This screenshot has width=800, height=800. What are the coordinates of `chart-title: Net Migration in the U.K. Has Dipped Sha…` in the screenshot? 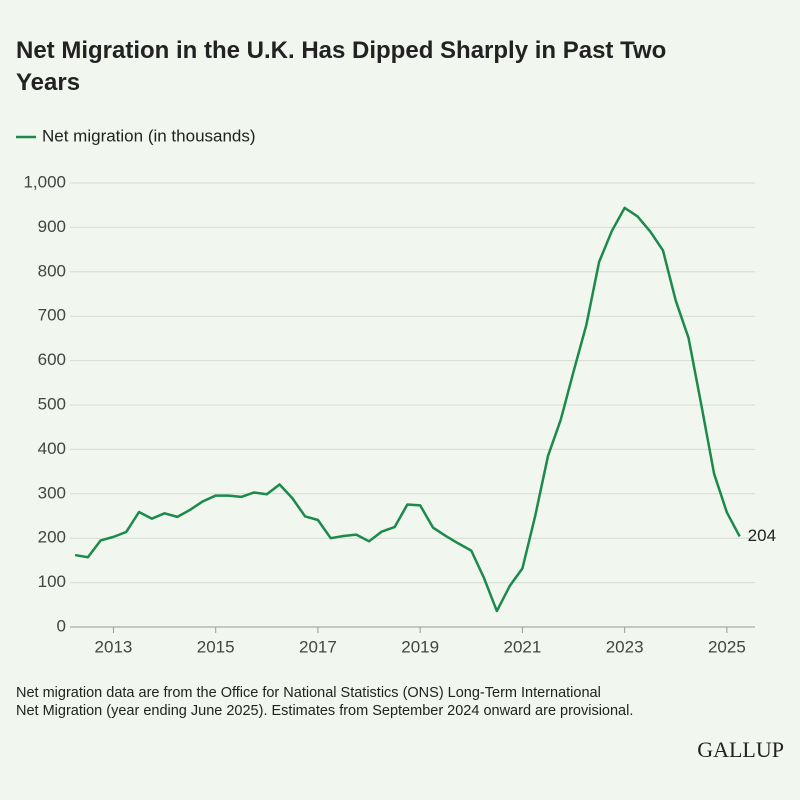 It's located at (341, 66).